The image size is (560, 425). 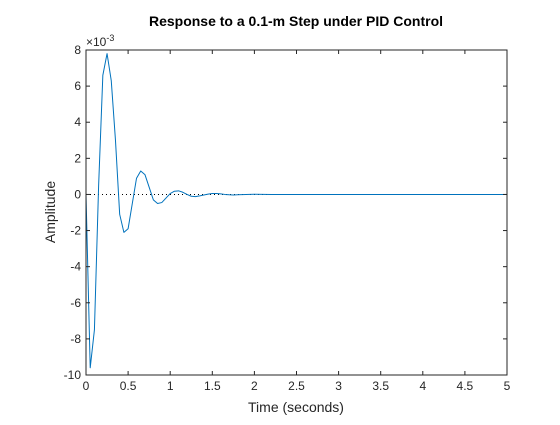 What do you see at coordinates (75, 339) in the screenshot?
I see `y-tick-label: -8` at bounding box center [75, 339].